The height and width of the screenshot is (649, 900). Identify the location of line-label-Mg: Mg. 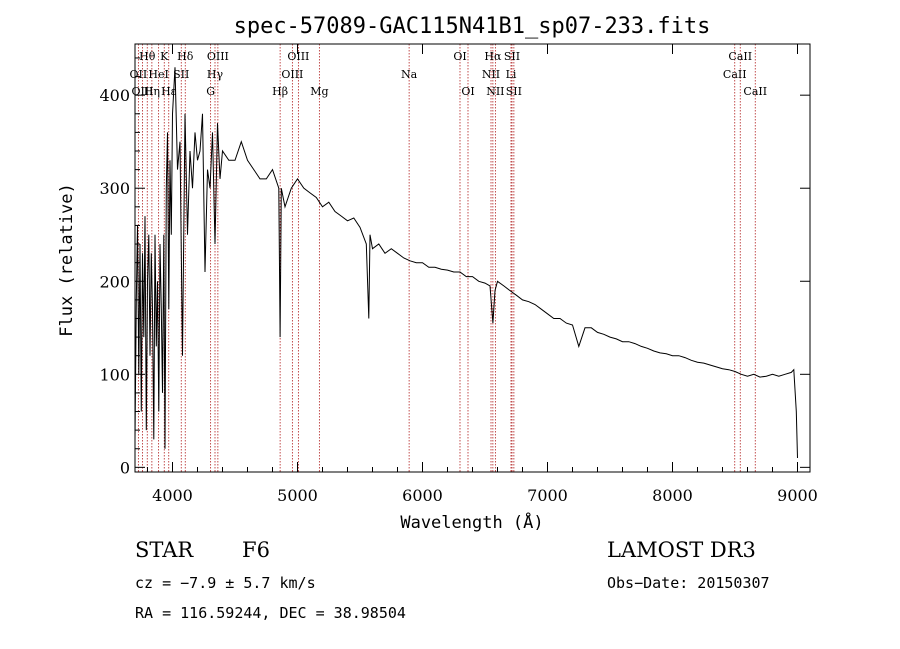
(319, 91).